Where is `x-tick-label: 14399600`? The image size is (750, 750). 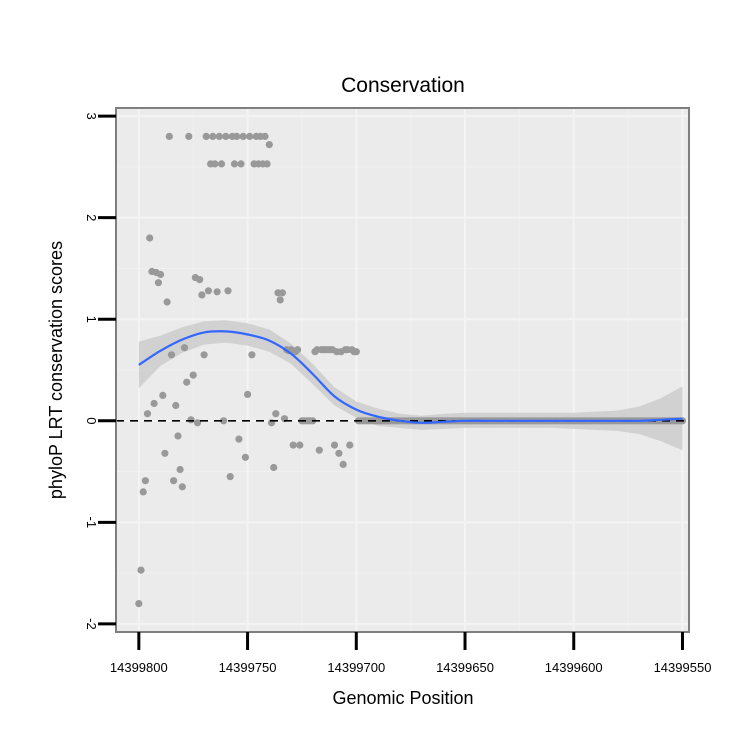
x-tick-label: 14399600 is located at coordinates (574, 667).